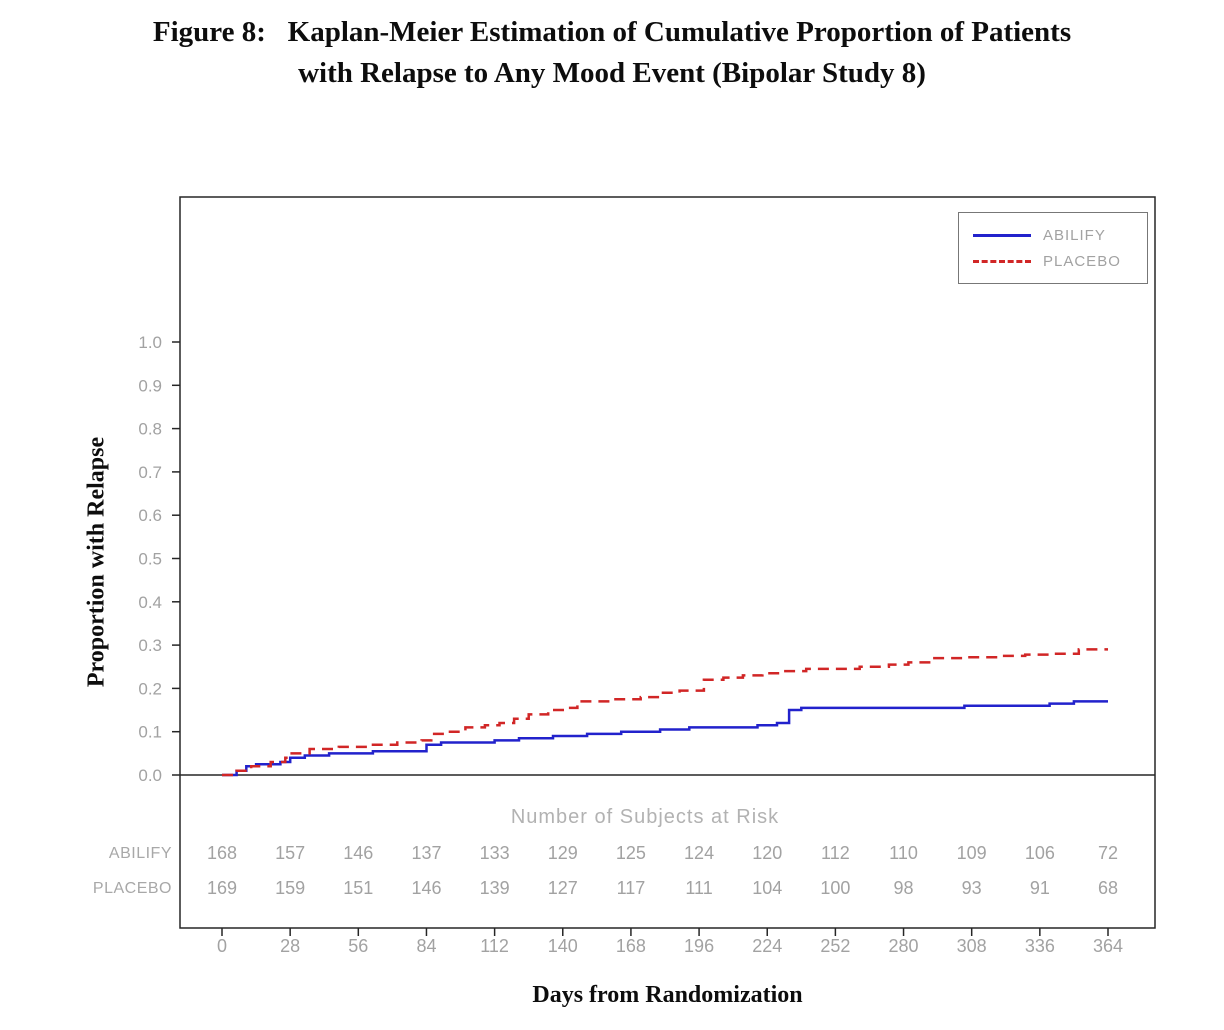  What do you see at coordinates (1053, 248) in the screenshot?
I see `legend: ABILIFY PLACEBO` at bounding box center [1053, 248].